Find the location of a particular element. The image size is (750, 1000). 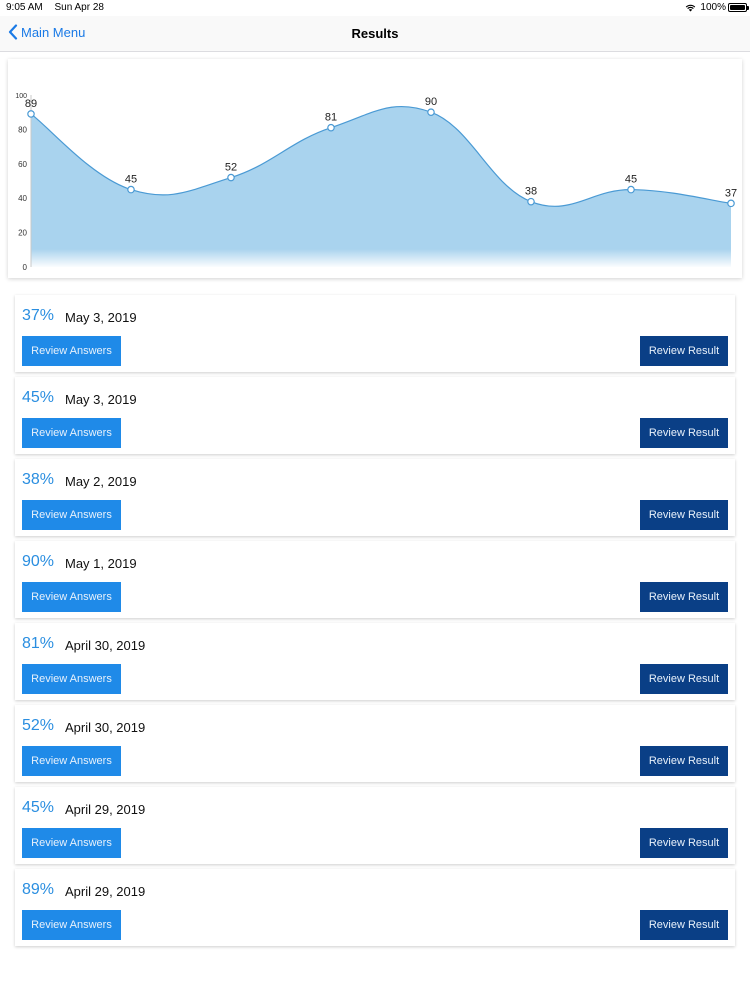

wifi-icon is located at coordinates (691, 7).